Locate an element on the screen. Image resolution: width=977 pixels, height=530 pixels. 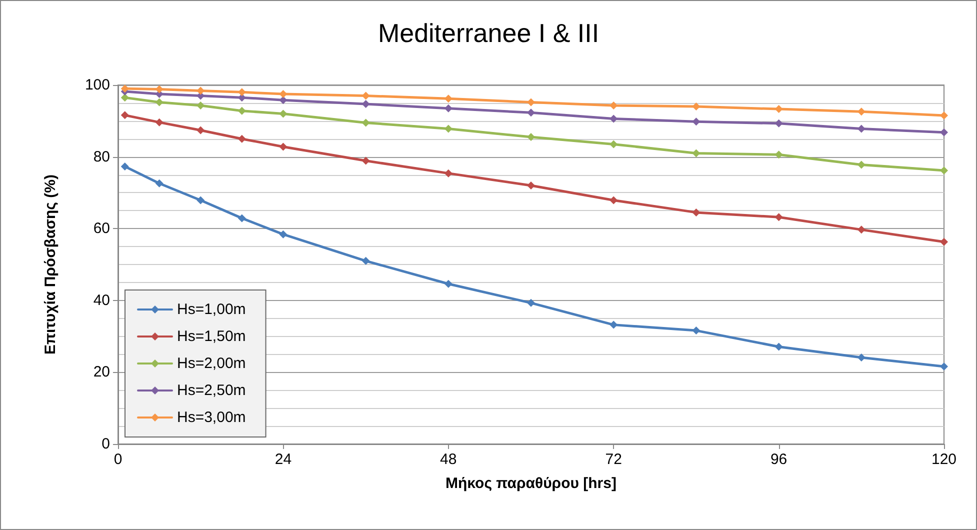
y-tick-label: 80 is located at coordinates (101, 157).